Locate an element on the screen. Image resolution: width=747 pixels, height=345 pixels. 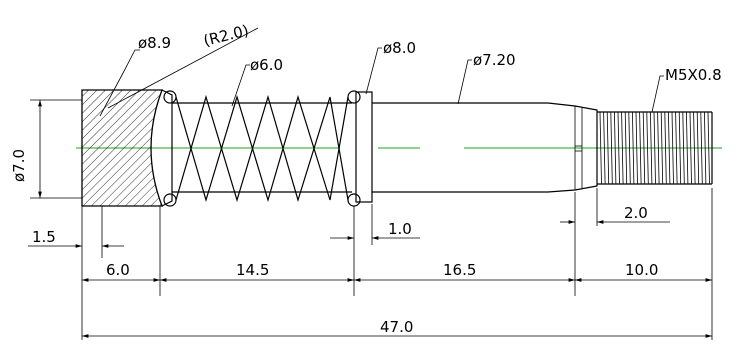
shaft-diameter-label: ø7.20 is located at coordinates (494, 60).